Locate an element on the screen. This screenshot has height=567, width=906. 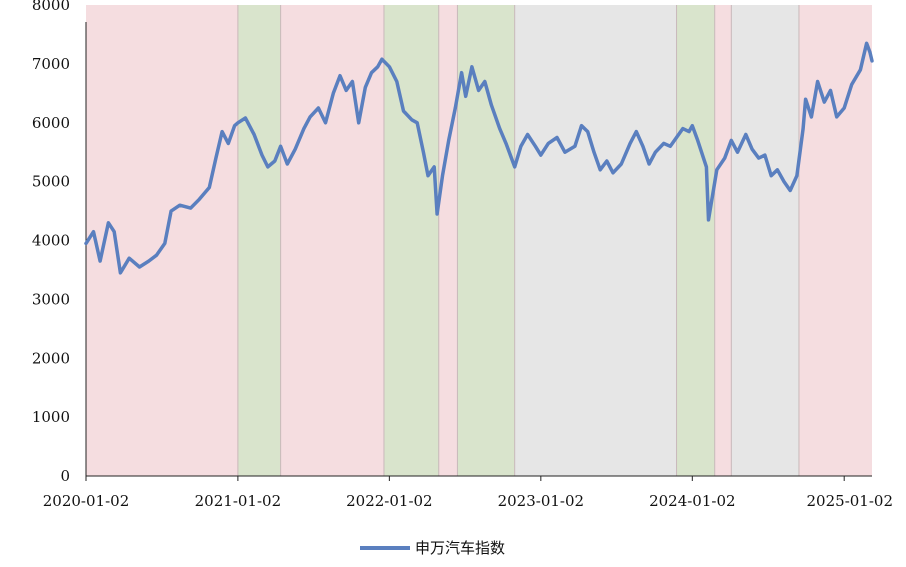
y-tick-label: 1000 is located at coordinates (51, 417).